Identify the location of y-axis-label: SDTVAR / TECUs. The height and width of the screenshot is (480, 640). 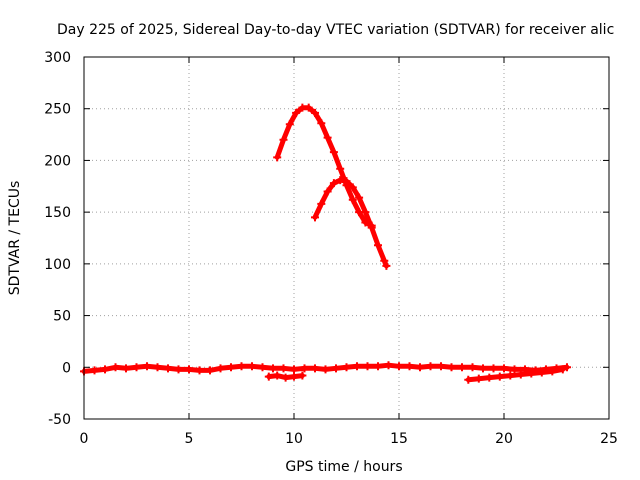
(15, 238).